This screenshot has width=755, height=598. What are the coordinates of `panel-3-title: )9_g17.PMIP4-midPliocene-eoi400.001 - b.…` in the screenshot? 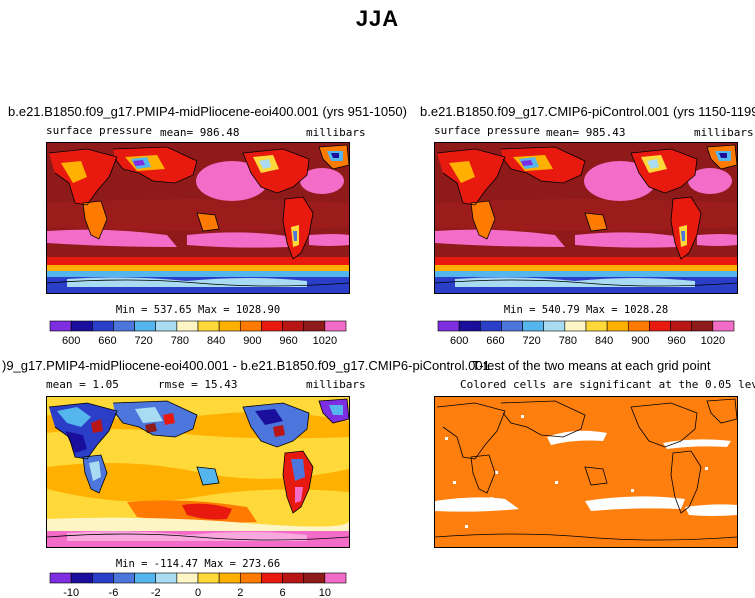 It's located at (246, 365).